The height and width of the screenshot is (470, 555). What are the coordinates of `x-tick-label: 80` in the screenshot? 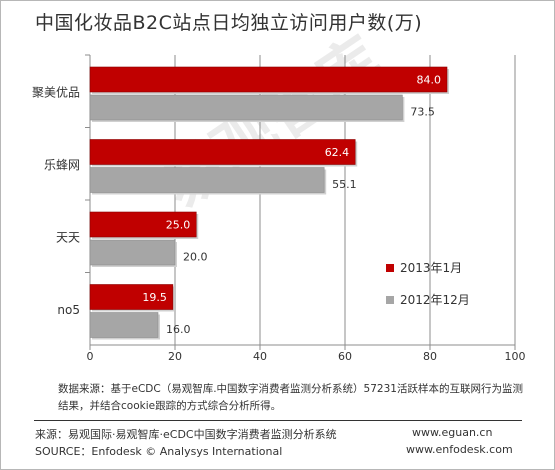 It's located at (430, 356).